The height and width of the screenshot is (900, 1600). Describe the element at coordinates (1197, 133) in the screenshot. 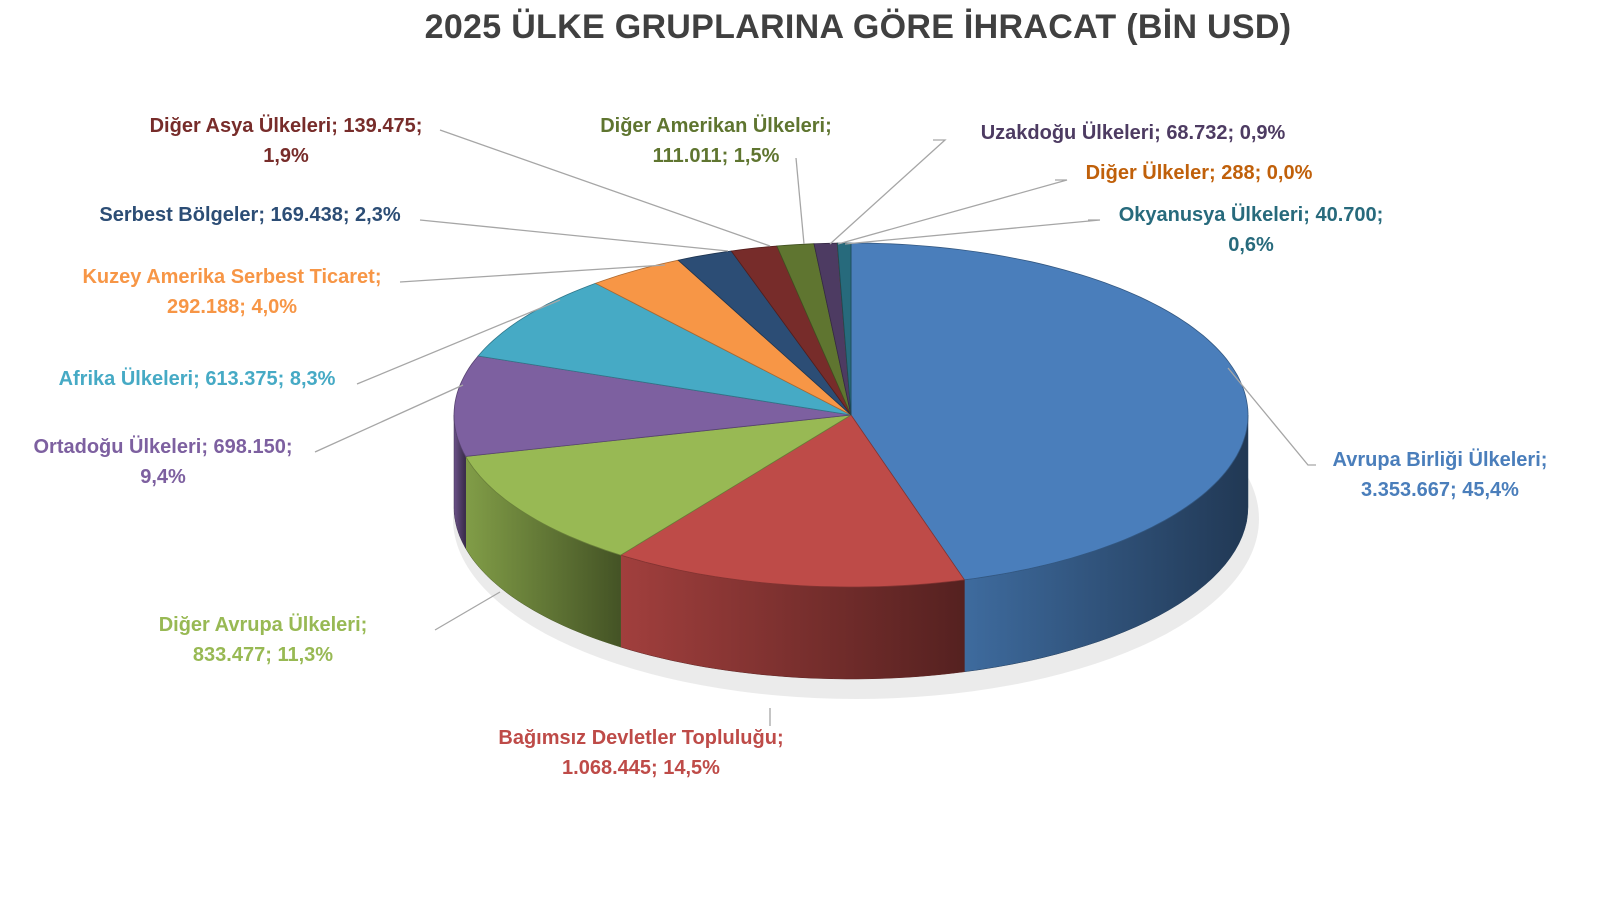

I see `slice-value: 68.732` at that location.